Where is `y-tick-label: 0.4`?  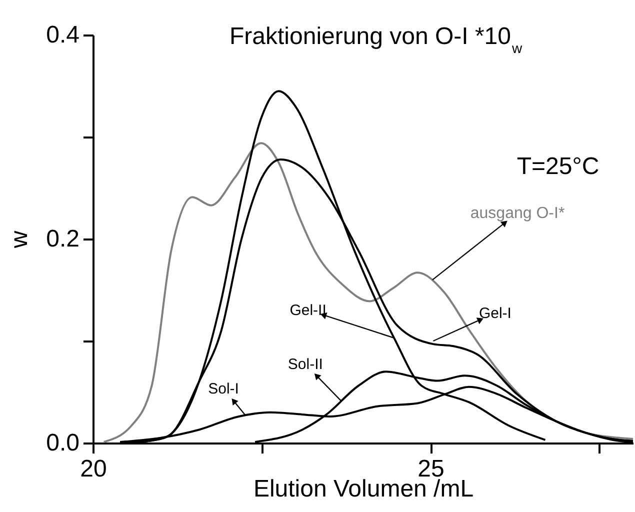
y-tick-label: 0.4 is located at coordinates (63, 35).